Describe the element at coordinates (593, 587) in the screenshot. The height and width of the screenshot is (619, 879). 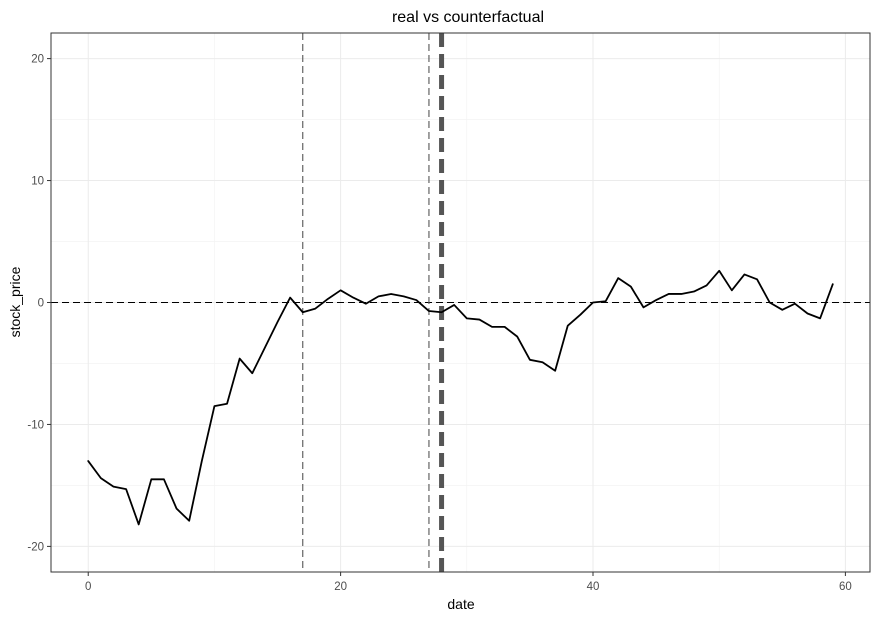
I see `x-tick-label: 40` at that location.